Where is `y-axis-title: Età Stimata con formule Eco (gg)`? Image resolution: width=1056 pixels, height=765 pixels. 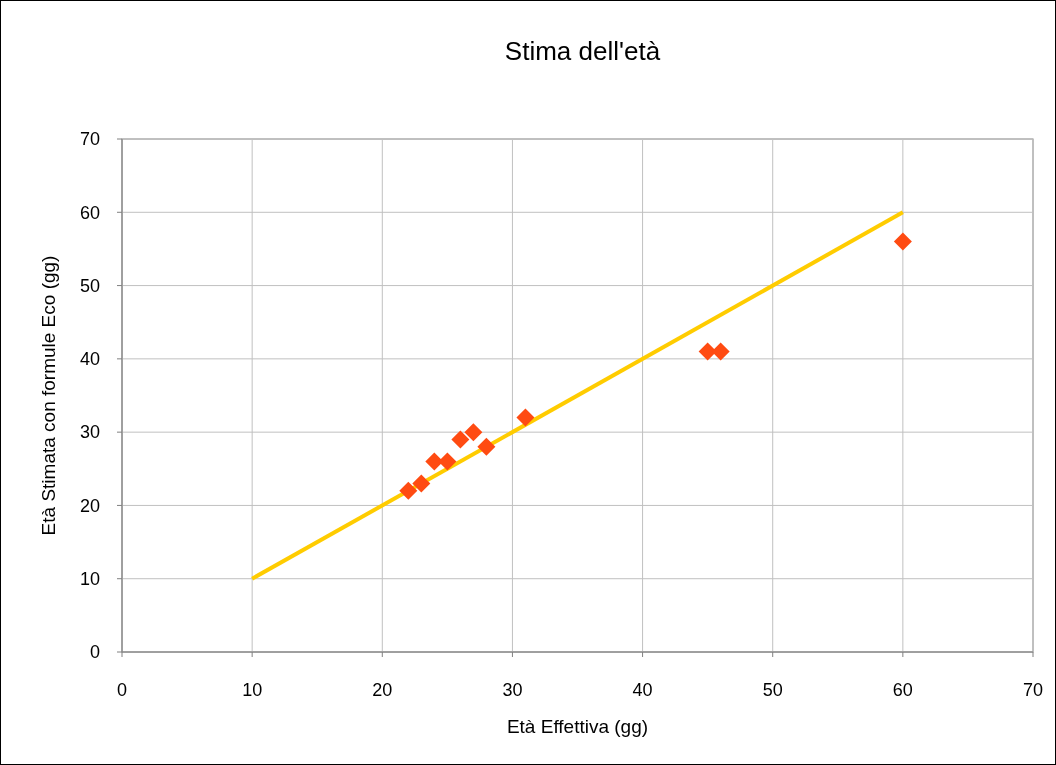 y-axis-title: Età Stimata con formule Eco (gg) is located at coordinates (48, 395).